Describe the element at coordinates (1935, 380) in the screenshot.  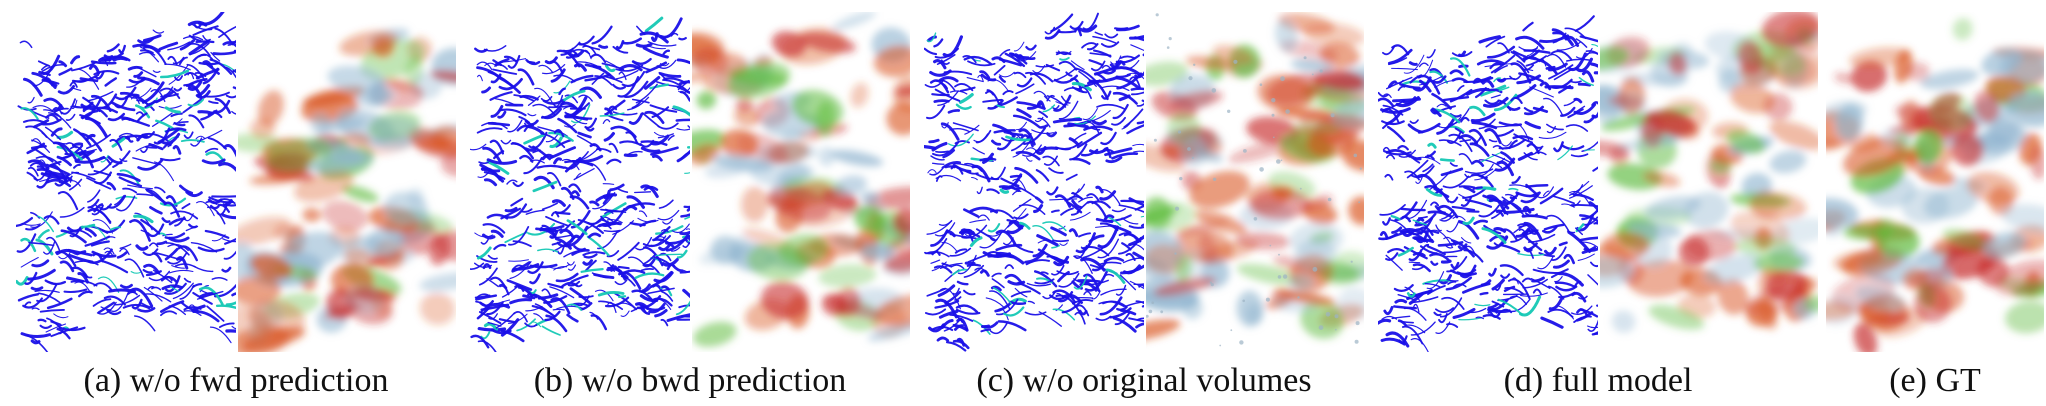
I see `caption-e: (e) GT` at that location.